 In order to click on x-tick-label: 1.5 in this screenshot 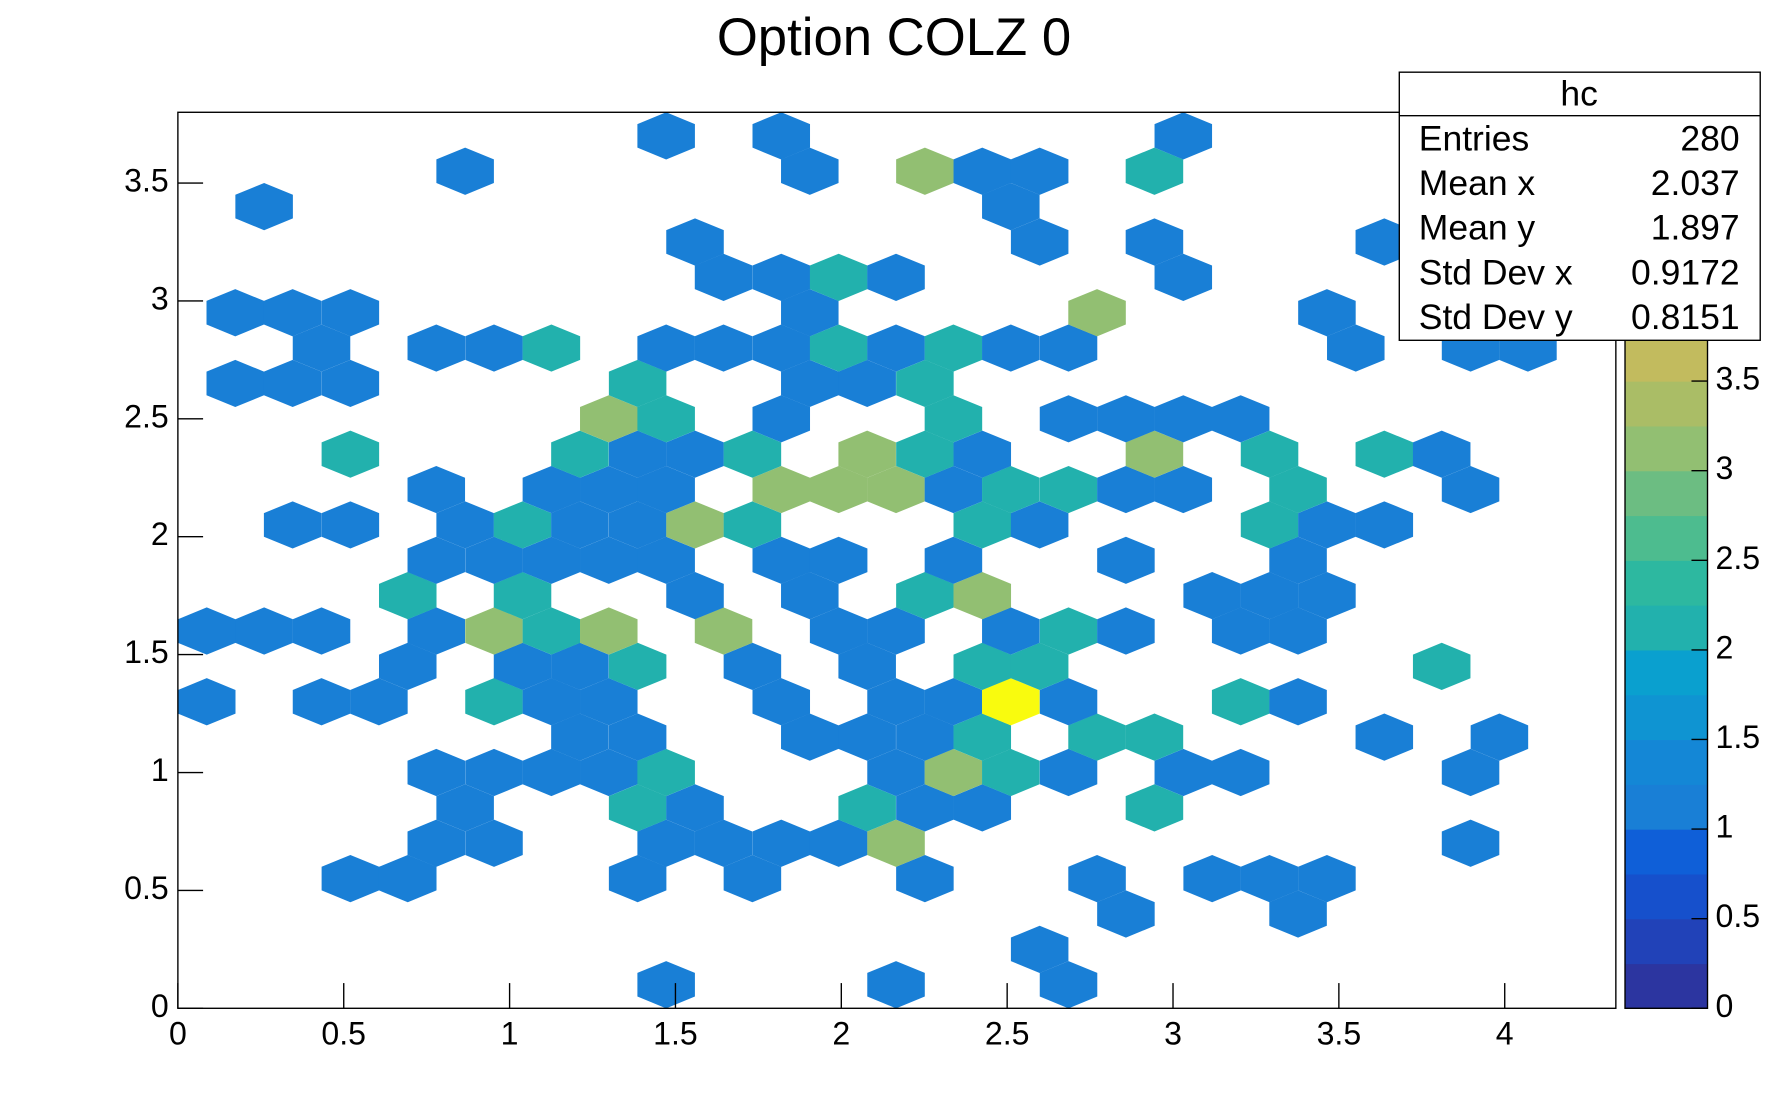, I will do `click(675, 1033)`.